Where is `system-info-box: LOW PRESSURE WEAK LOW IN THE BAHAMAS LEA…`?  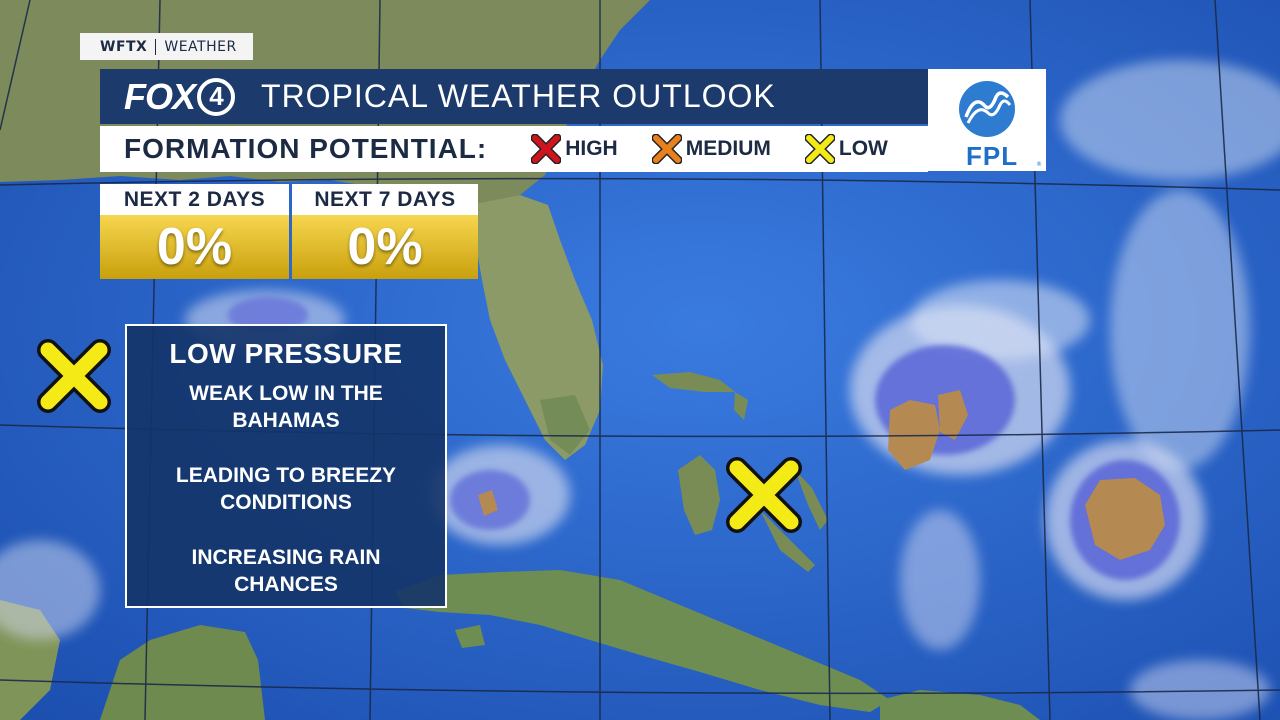 system-info-box: LOW PRESSURE WEAK LOW IN THE BAHAMAS LEA… is located at coordinates (286, 466).